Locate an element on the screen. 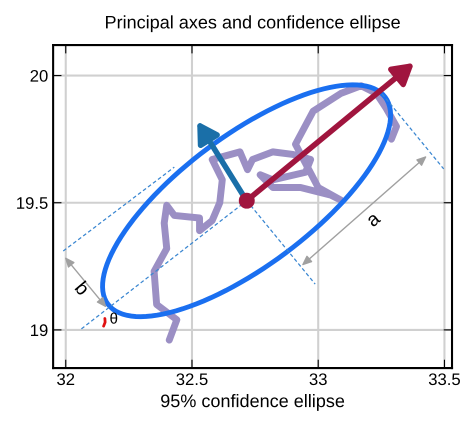 The width and height of the screenshot is (466, 425). annotation: θ is located at coordinates (114, 318).